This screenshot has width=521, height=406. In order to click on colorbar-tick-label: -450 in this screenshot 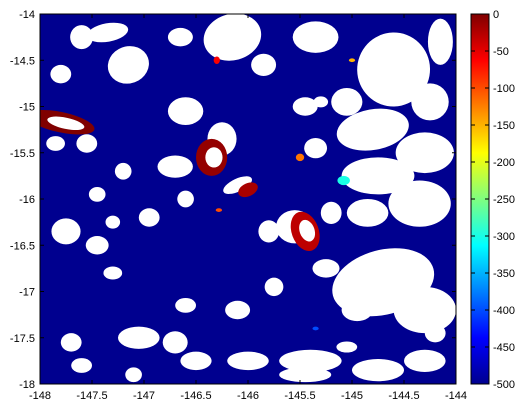, I will do `click(504, 348)`.